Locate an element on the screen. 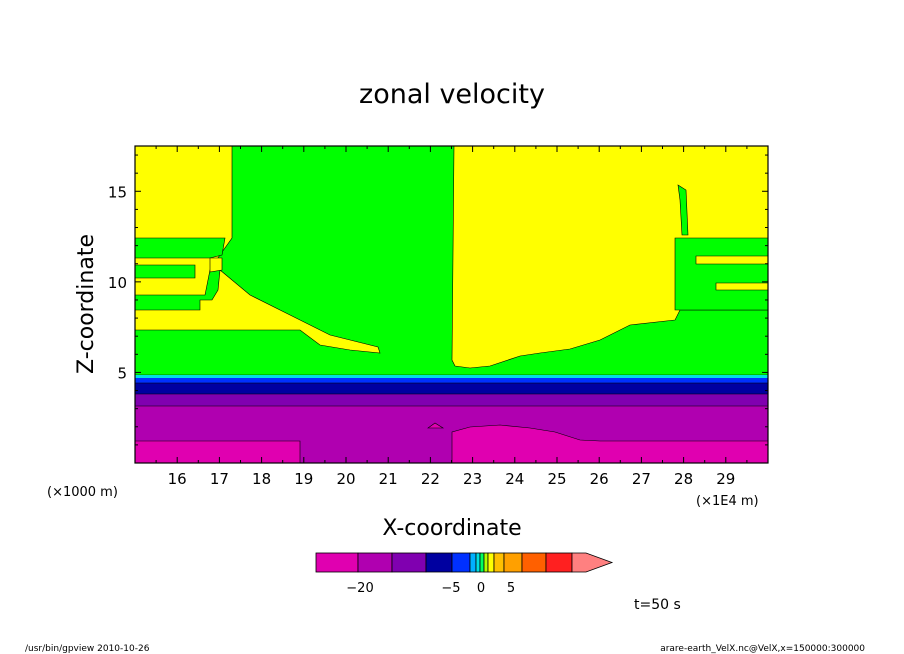  x-axis-label: X-coordinate is located at coordinates (451, 528).